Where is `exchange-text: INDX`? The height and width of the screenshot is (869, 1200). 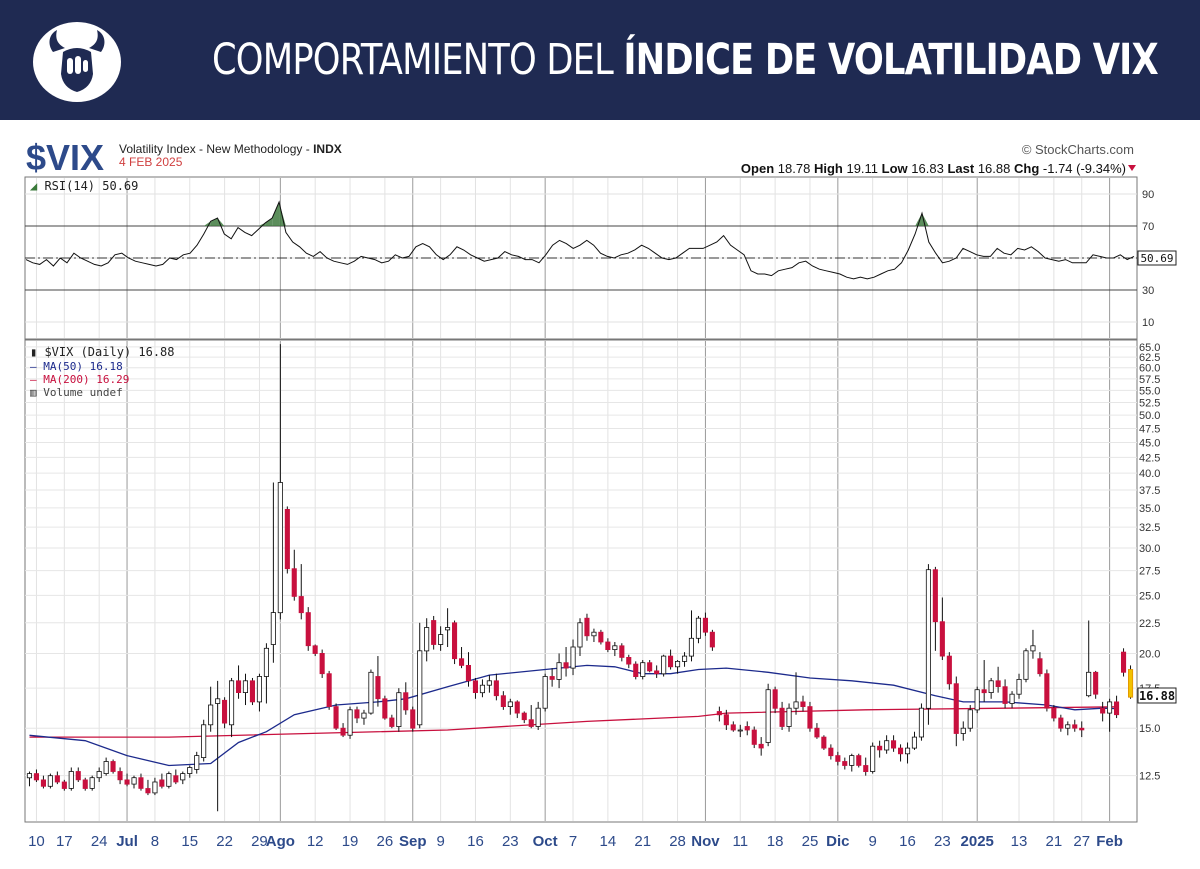 exchange-text: INDX is located at coordinates (327, 149).